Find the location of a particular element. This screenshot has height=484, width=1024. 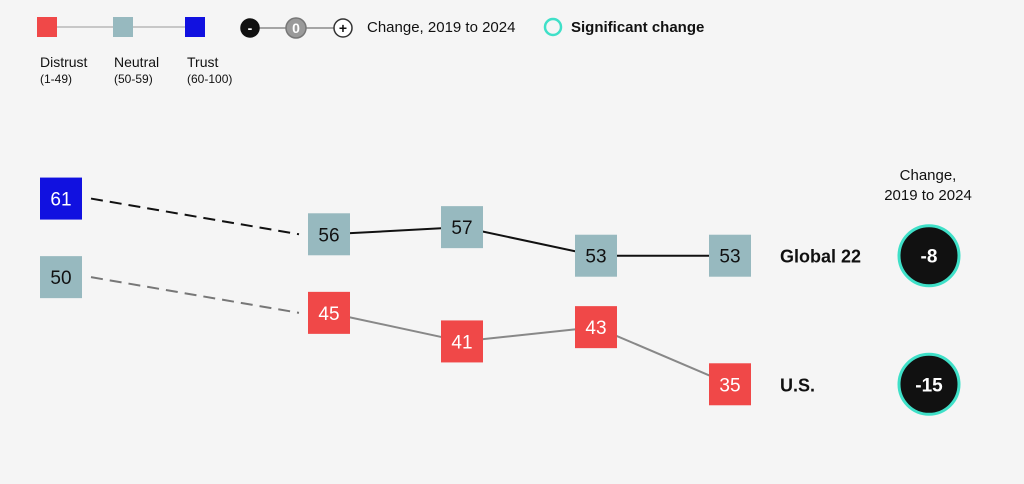

data-point-label: 43 is located at coordinates (595, 328).